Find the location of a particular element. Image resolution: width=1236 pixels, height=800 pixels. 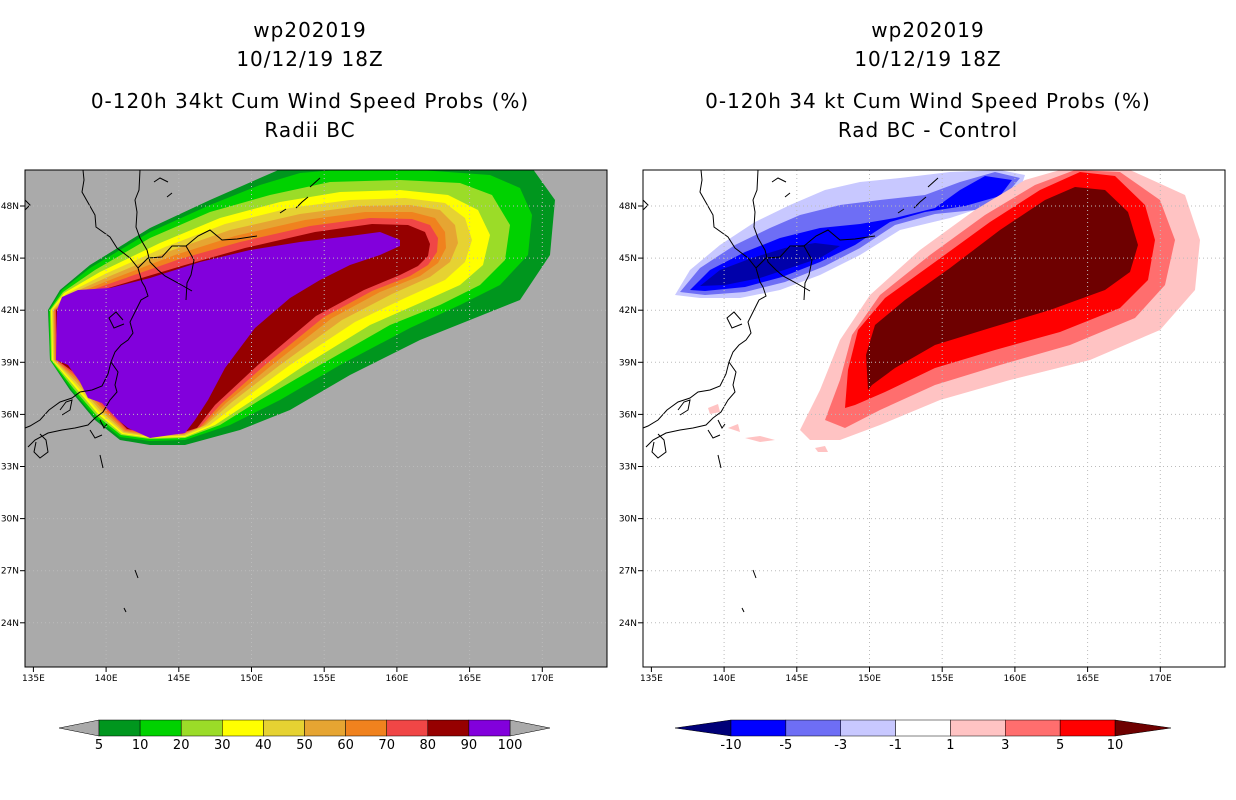

colorbar-label: 100 is located at coordinates (510, 745).